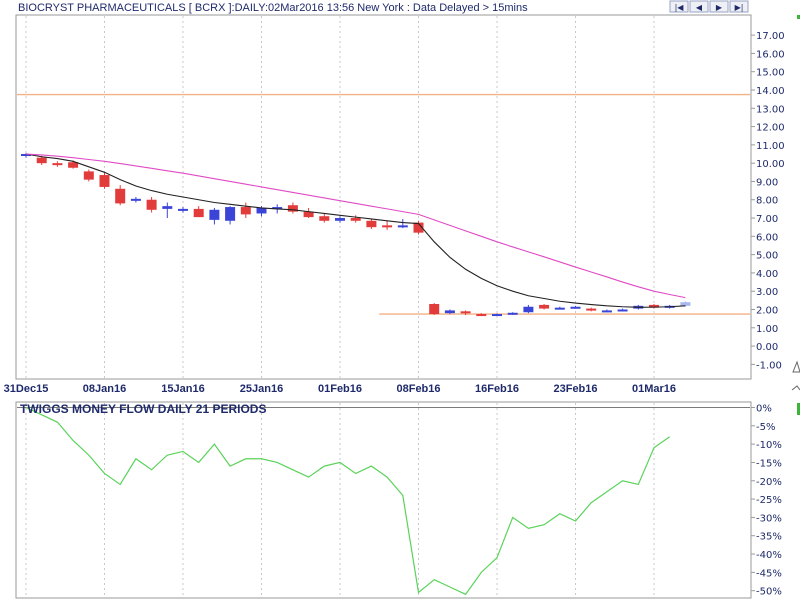 The height and width of the screenshot is (607, 800). Describe the element at coordinates (769, 555) in the screenshot. I see `indicator-ytick-label: -40%` at that location.